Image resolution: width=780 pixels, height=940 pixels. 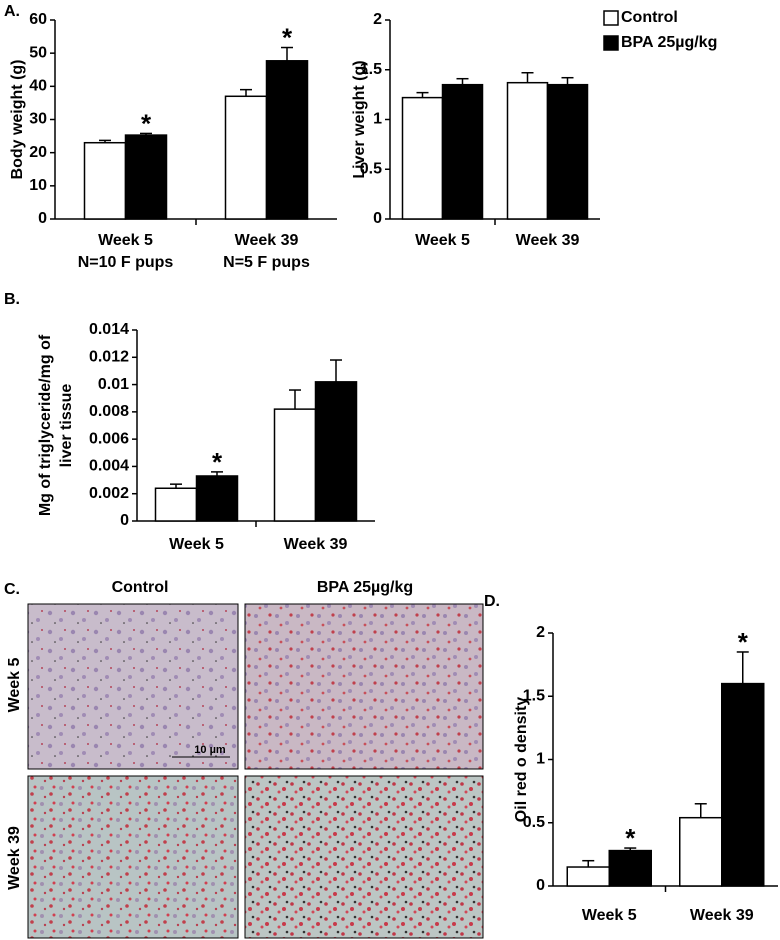 What do you see at coordinates (17, 120) in the screenshot?
I see `y-axis-label: Body weight (g)` at bounding box center [17, 120].